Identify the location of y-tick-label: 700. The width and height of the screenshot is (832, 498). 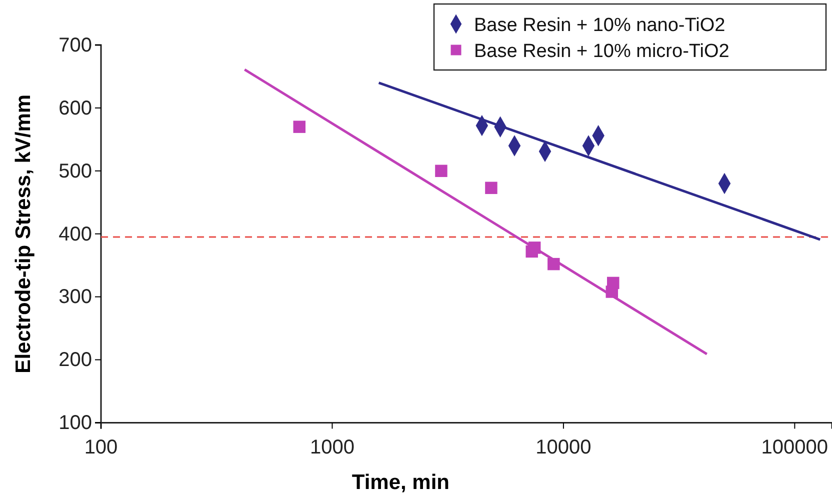
(75, 45).